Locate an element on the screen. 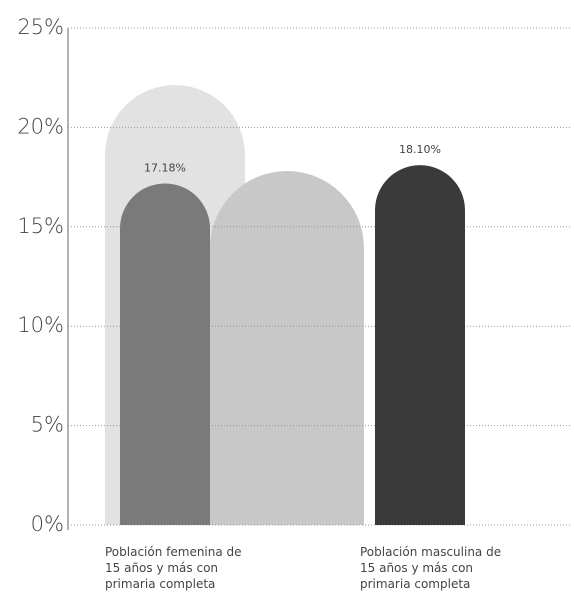 The height and width of the screenshot is (608, 574). y-tick-label: 0% is located at coordinates (47, 524).